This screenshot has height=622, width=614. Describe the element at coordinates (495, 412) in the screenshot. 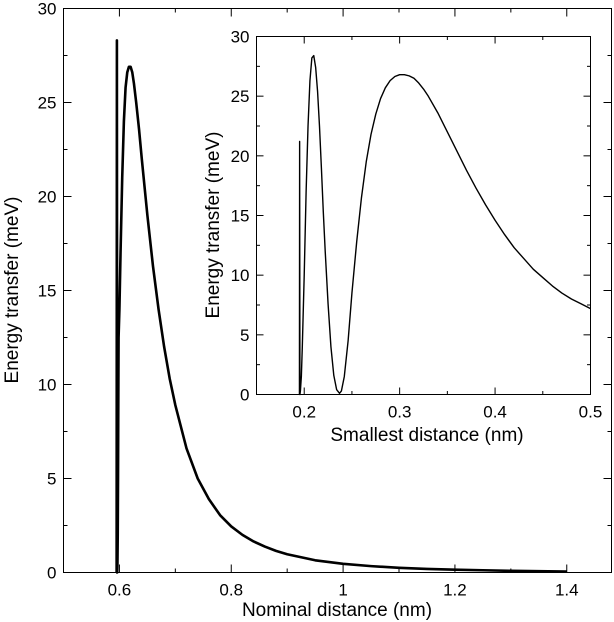

I see `inset-x-tick-label: 0.4` at that location.